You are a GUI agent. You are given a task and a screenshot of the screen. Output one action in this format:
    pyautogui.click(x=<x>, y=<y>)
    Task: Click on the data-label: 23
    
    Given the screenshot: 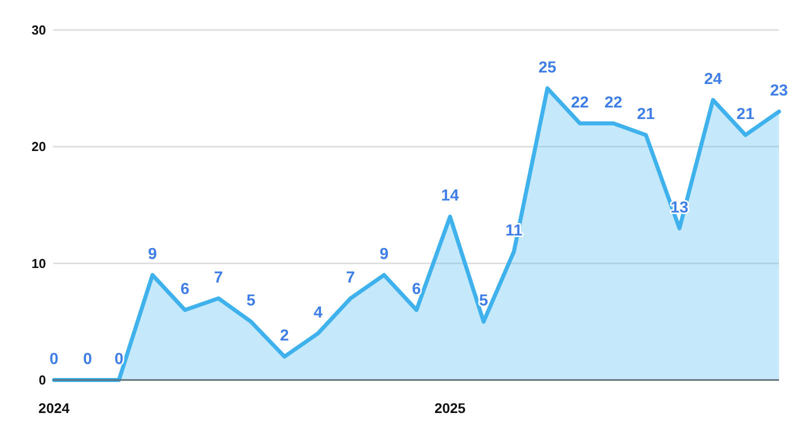 What is the action you would take?
    pyautogui.click(x=779, y=91)
    